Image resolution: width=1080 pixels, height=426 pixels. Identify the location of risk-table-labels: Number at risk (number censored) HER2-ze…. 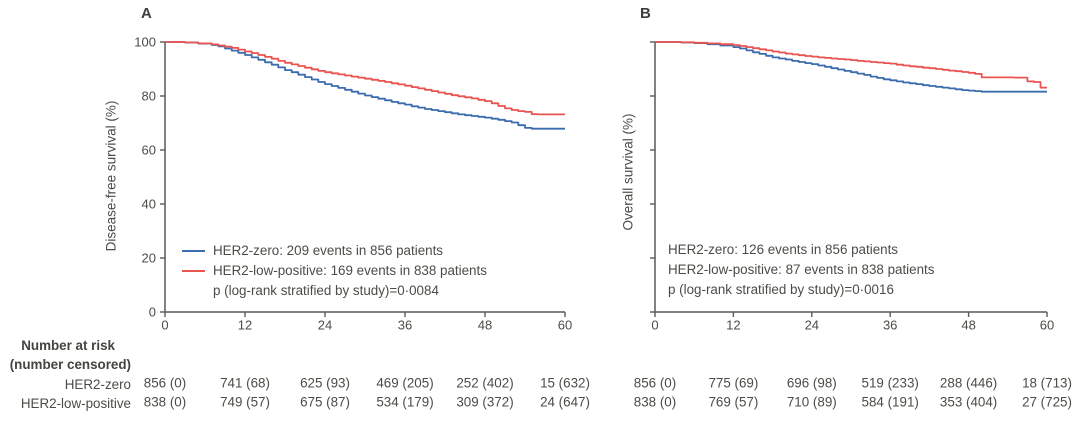
(65, 374).